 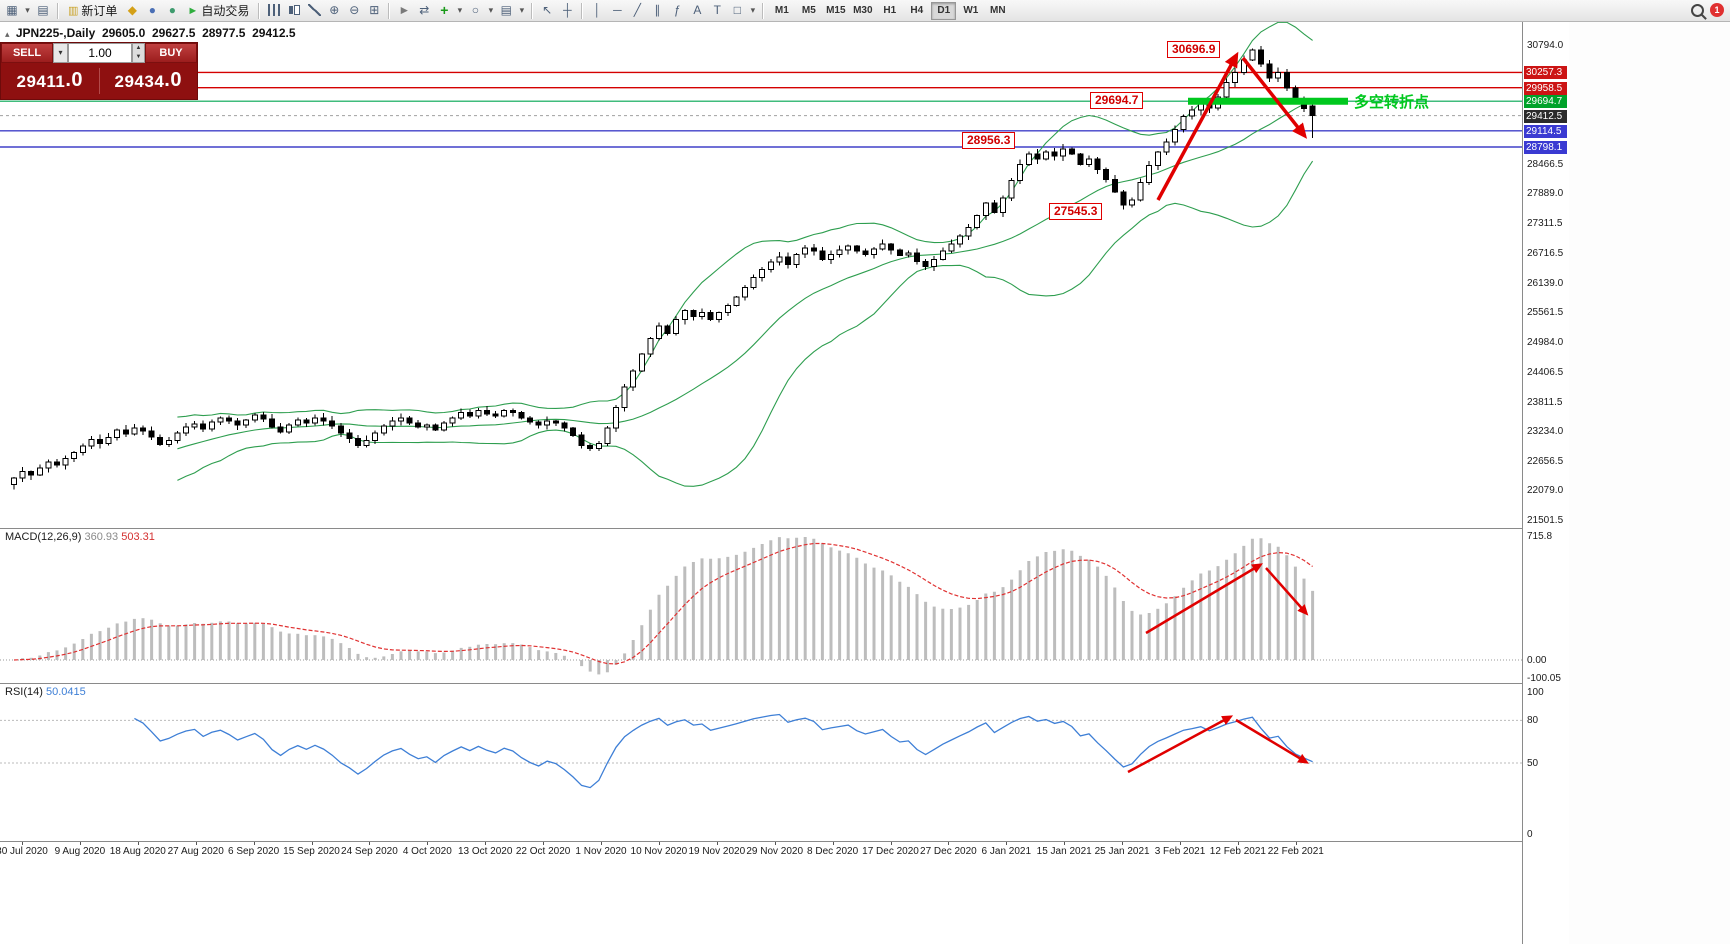 I want to click on candlestick-chart-icon, so click(x=294, y=11).